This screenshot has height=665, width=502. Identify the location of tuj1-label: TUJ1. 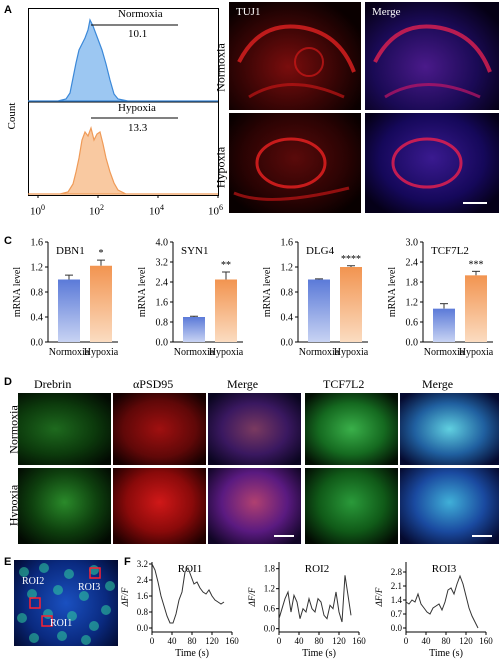
(248, 12).